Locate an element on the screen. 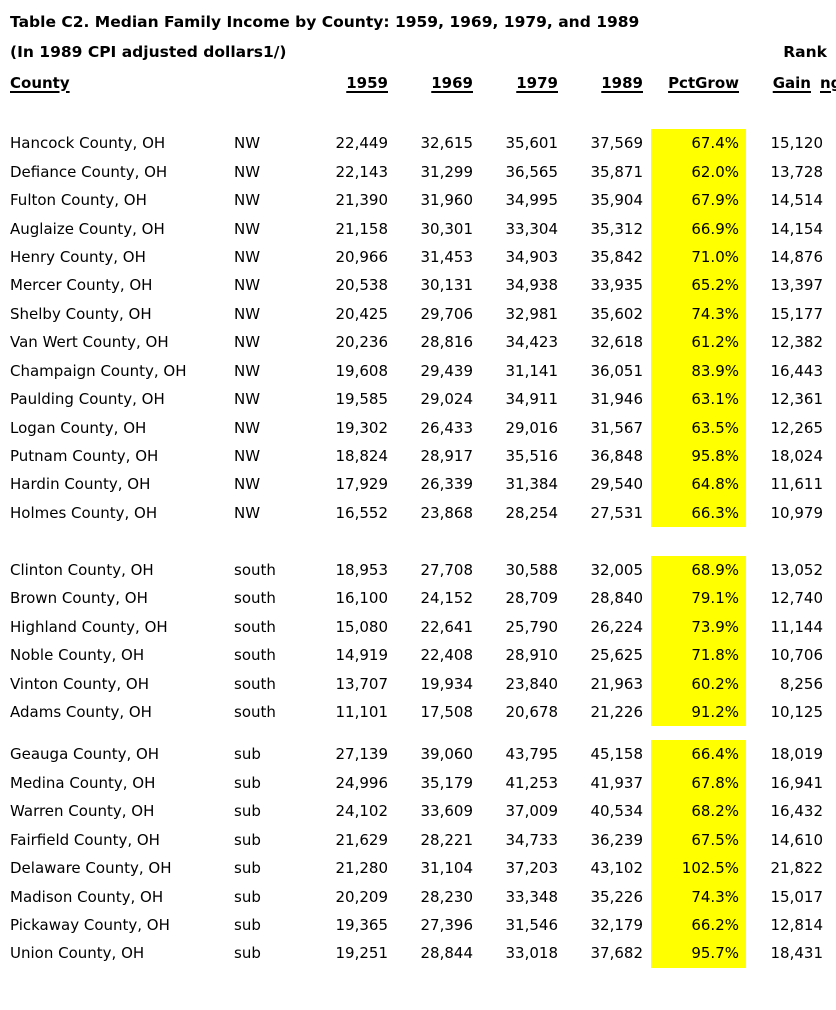  rank-gain-cell: 15,017 is located at coordinates (797, 896).